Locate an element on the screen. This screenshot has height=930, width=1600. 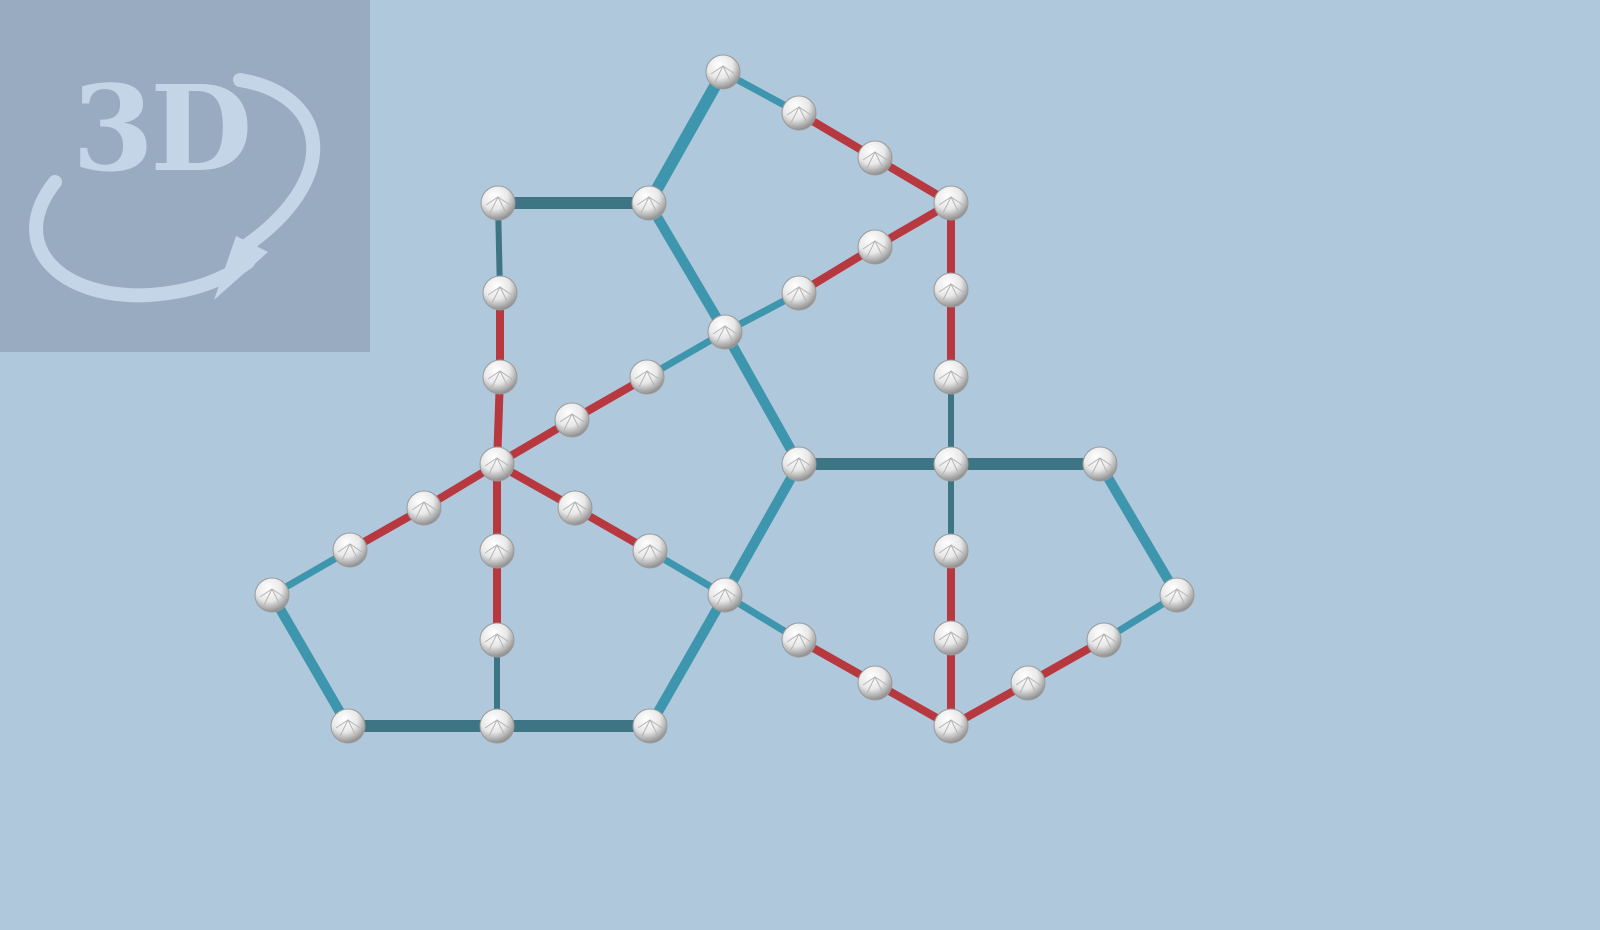
node-n10 is located at coordinates (951, 290).